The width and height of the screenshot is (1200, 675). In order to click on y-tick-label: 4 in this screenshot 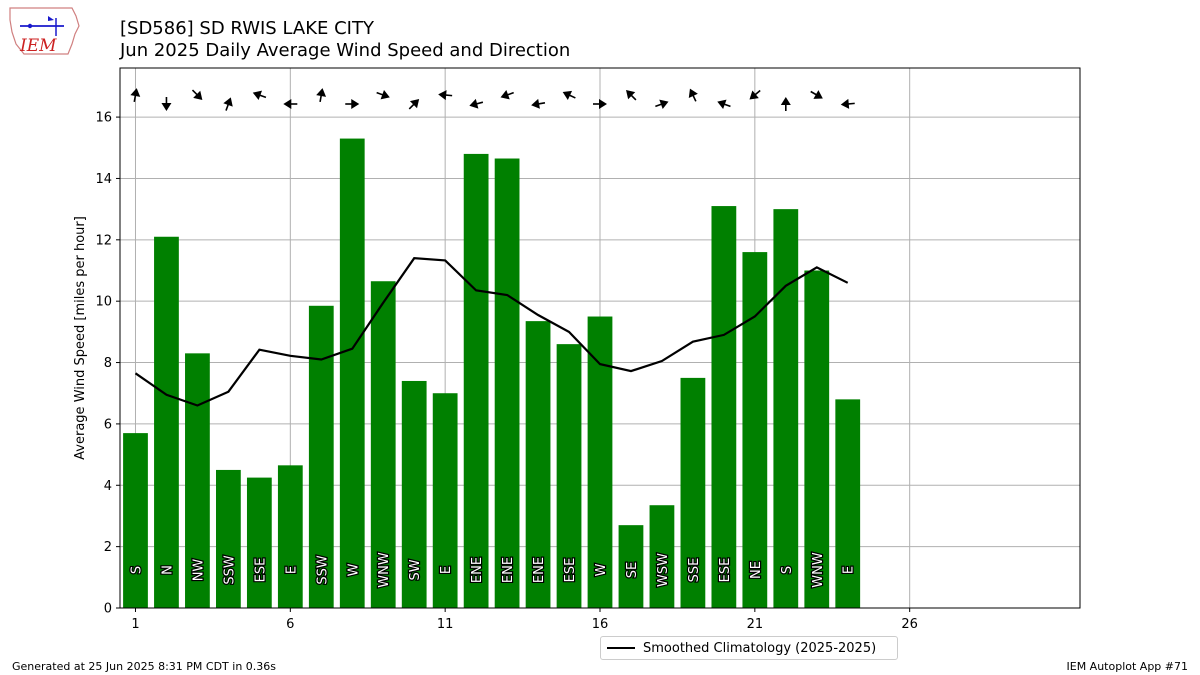, I will do `click(108, 486)`.